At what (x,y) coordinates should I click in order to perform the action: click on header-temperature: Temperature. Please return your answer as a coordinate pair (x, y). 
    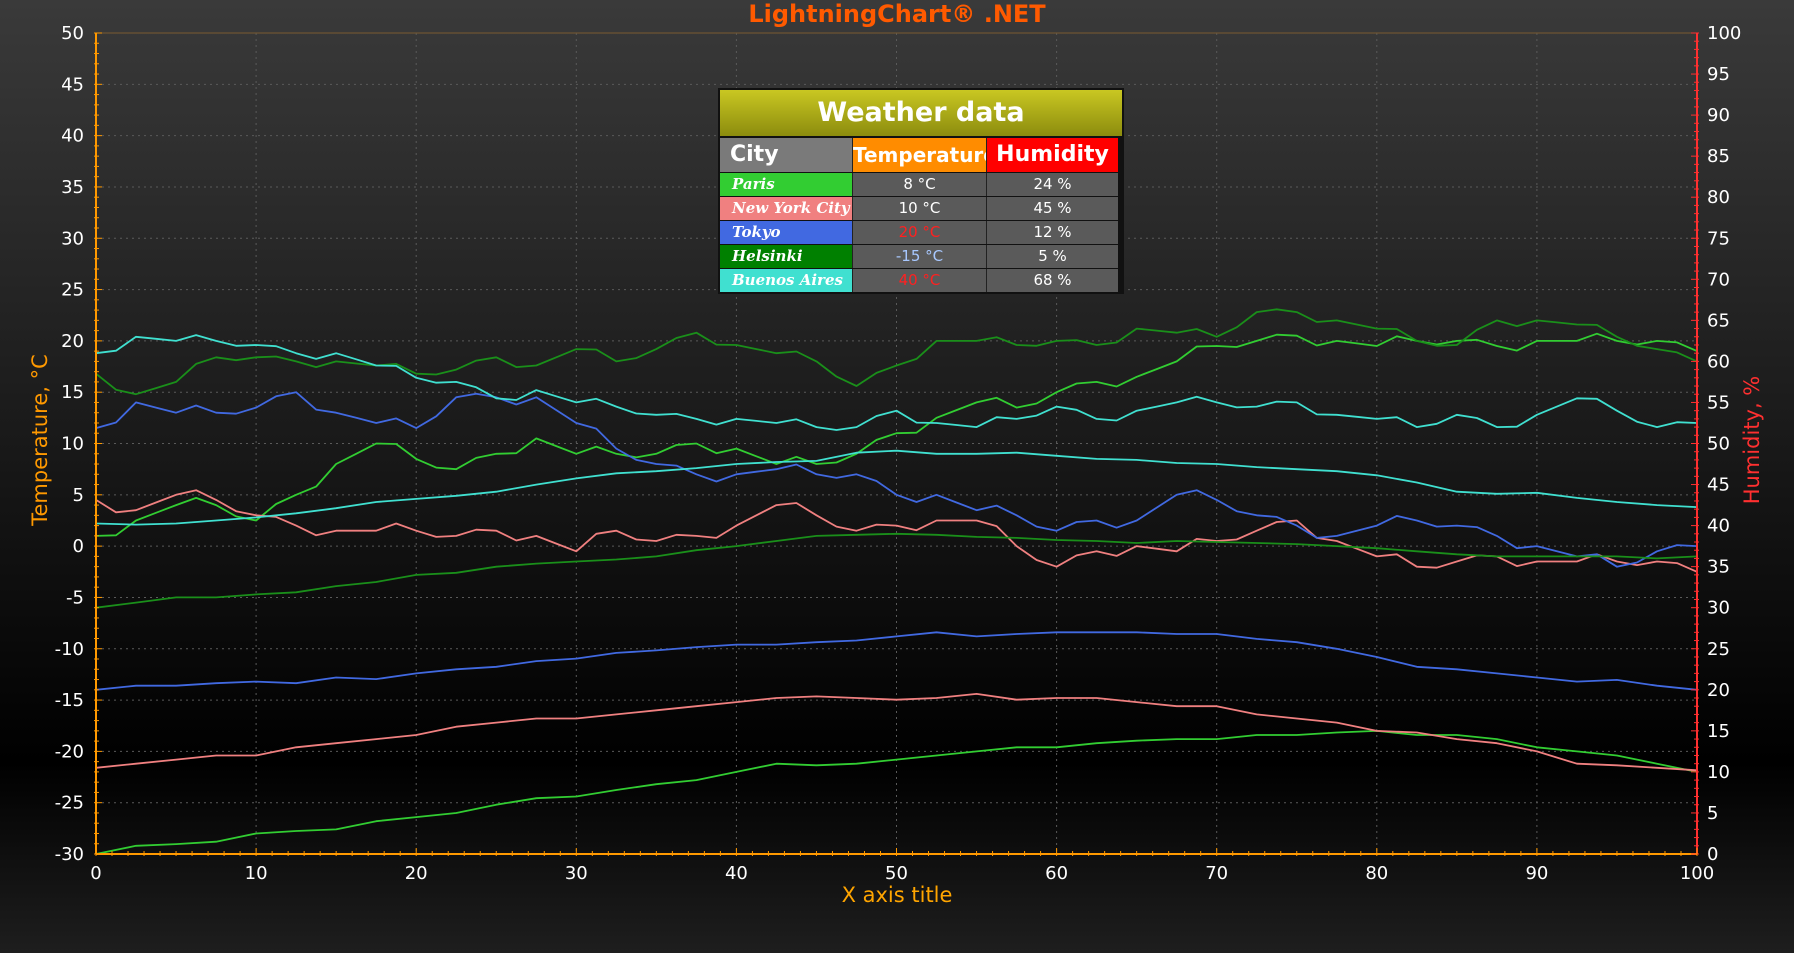
    Looking at the image, I should click on (920, 155).